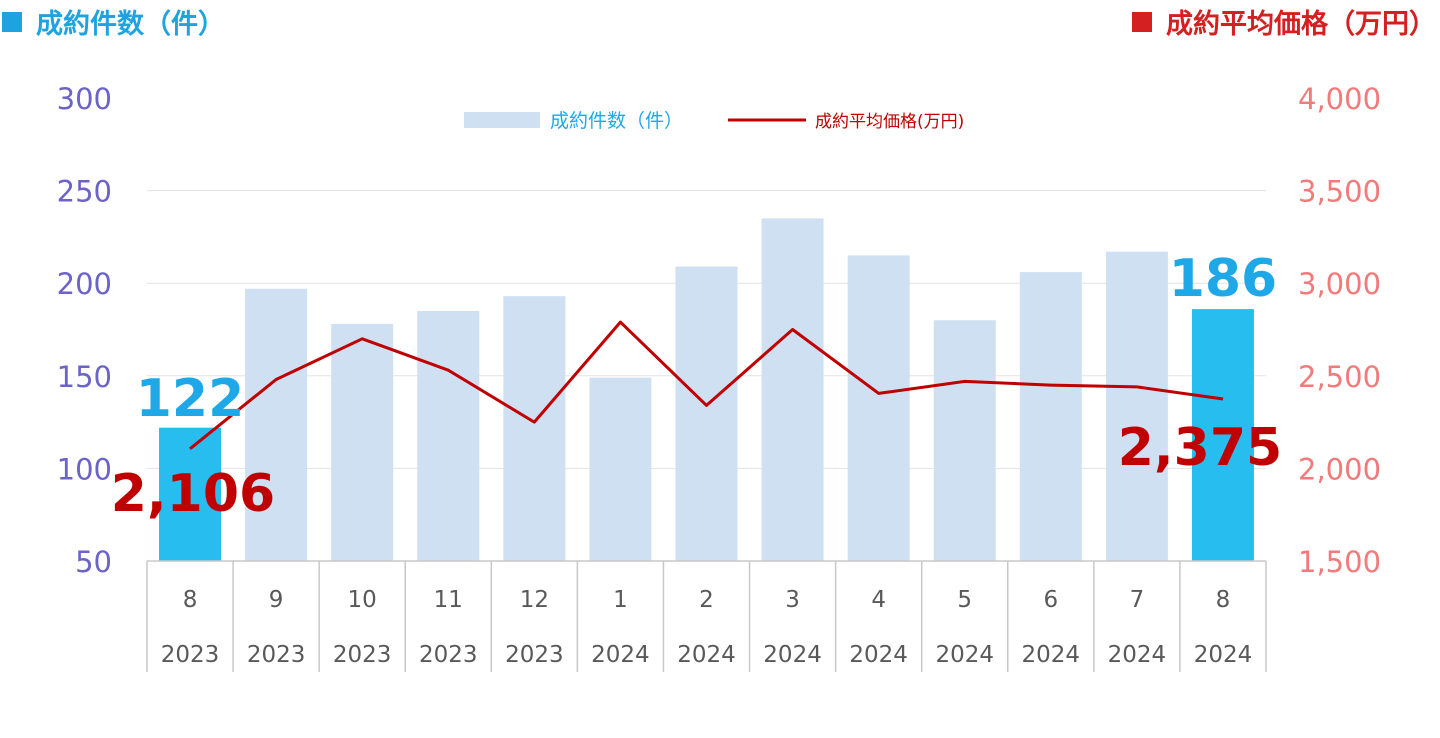  What do you see at coordinates (190, 399) in the screenshot?
I see `first-count-label: 122` at bounding box center [190, 399].